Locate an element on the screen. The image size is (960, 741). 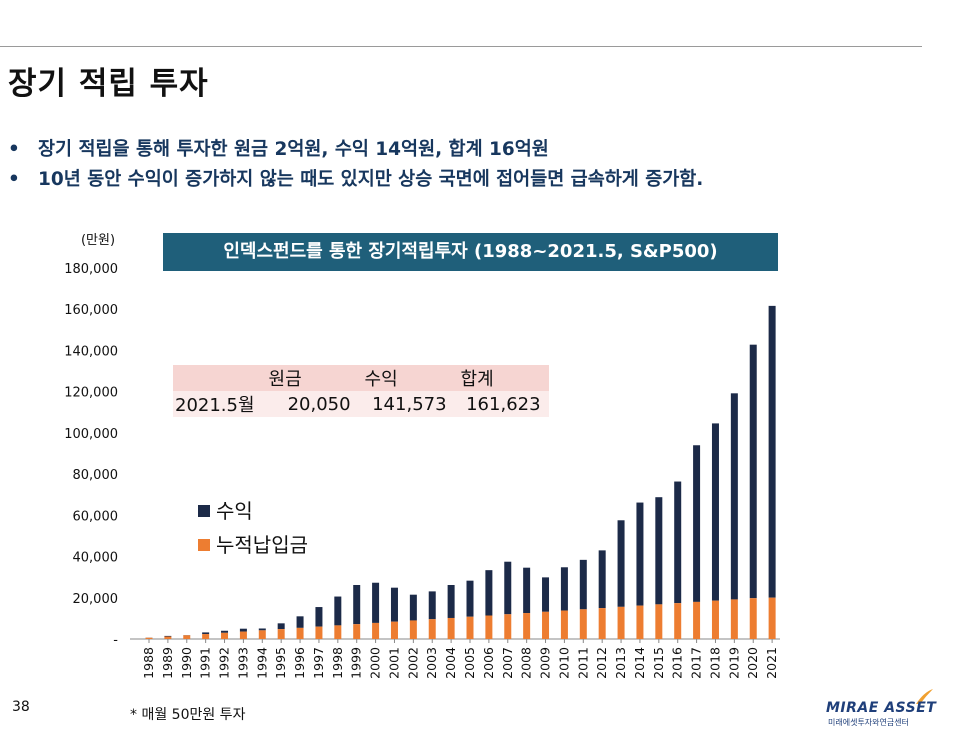
bar-principal-1997 is located at coordinates (319, 632).